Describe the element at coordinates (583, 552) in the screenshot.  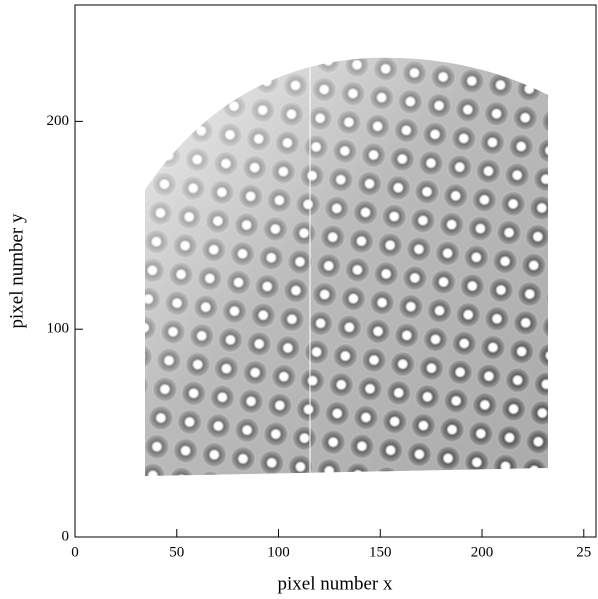
I see `x-tick-label: 25` at that location.